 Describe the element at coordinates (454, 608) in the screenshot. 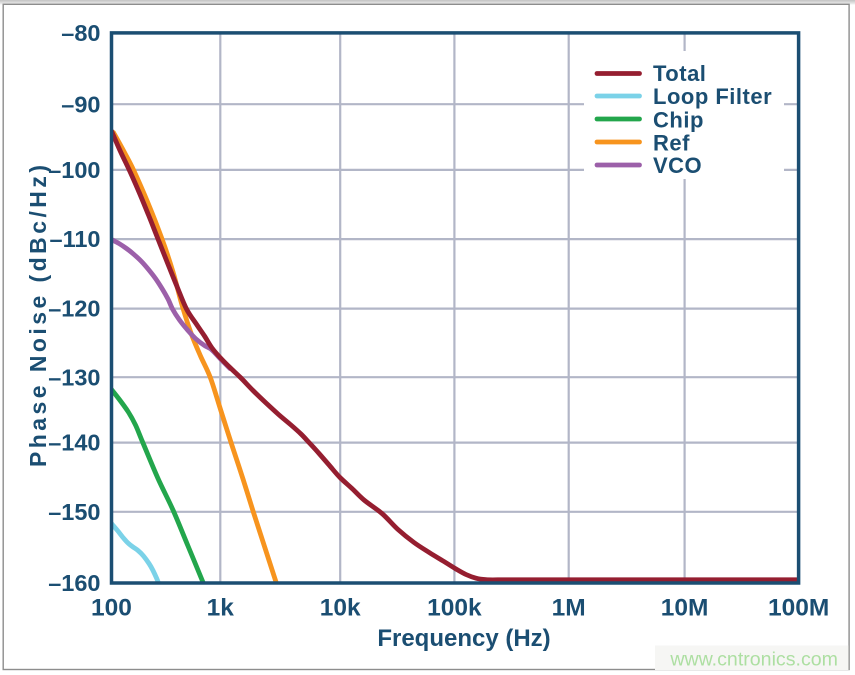

I see `svg-text: 100k` at that location.